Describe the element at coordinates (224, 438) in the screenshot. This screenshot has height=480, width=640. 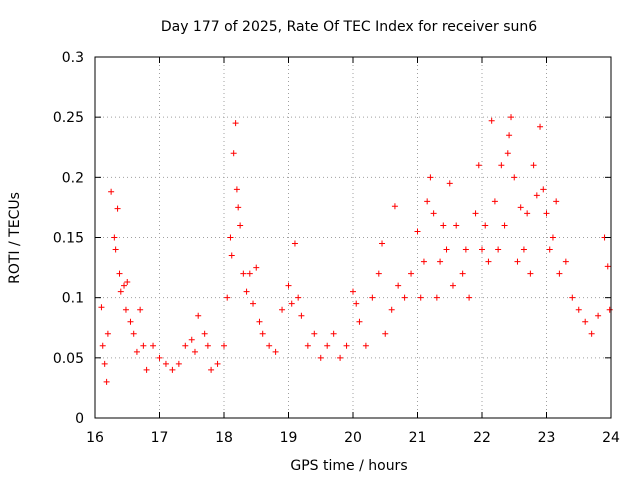
I see `x-tick-label: 18` at that location.